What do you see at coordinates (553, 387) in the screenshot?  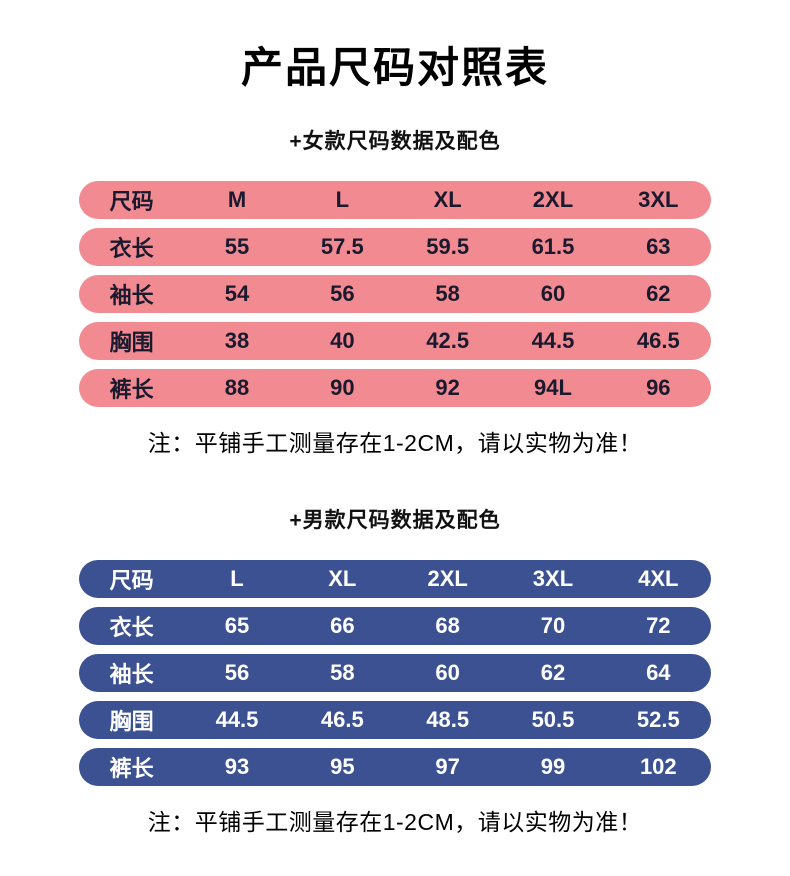 I see `value-cell: 94L` at bounding box center [553, 387].